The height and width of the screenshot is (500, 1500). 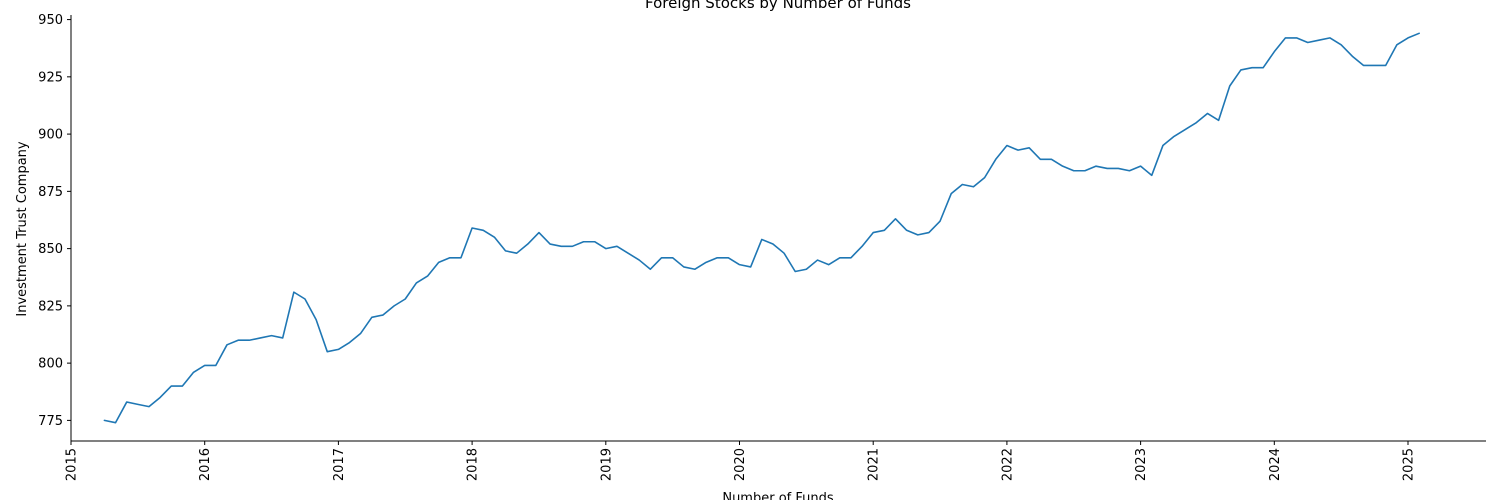 I want to click on x-tick-label: 2015, so click(x=72, y=464).